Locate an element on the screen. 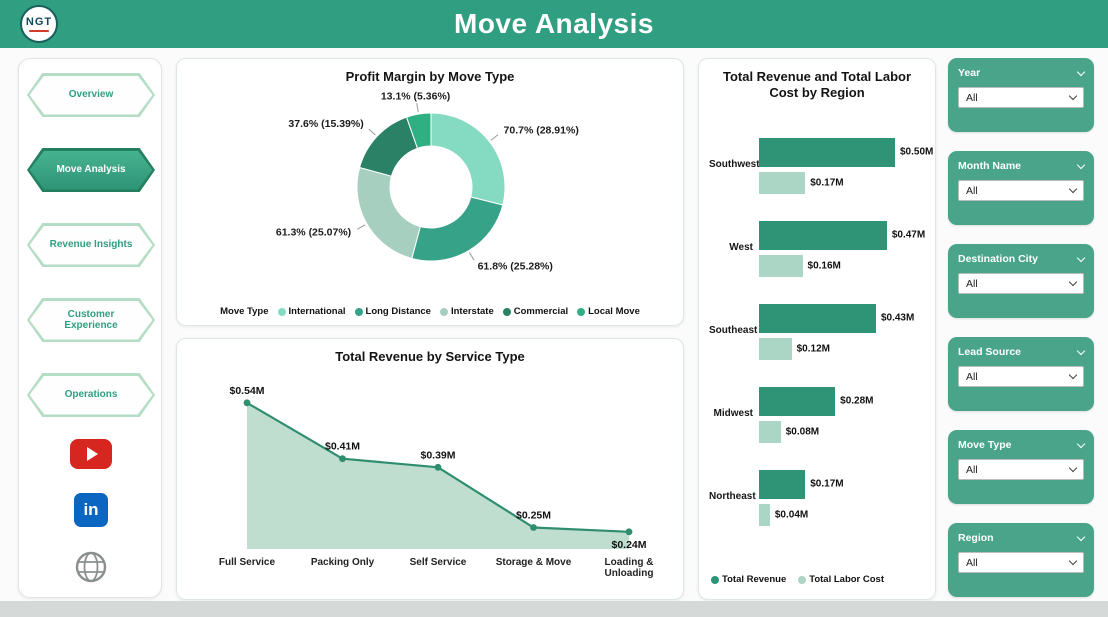 The width and height of the screenshot is (1108, 617). destination-city-dropdown: All is located at coordinates (1021, 283).